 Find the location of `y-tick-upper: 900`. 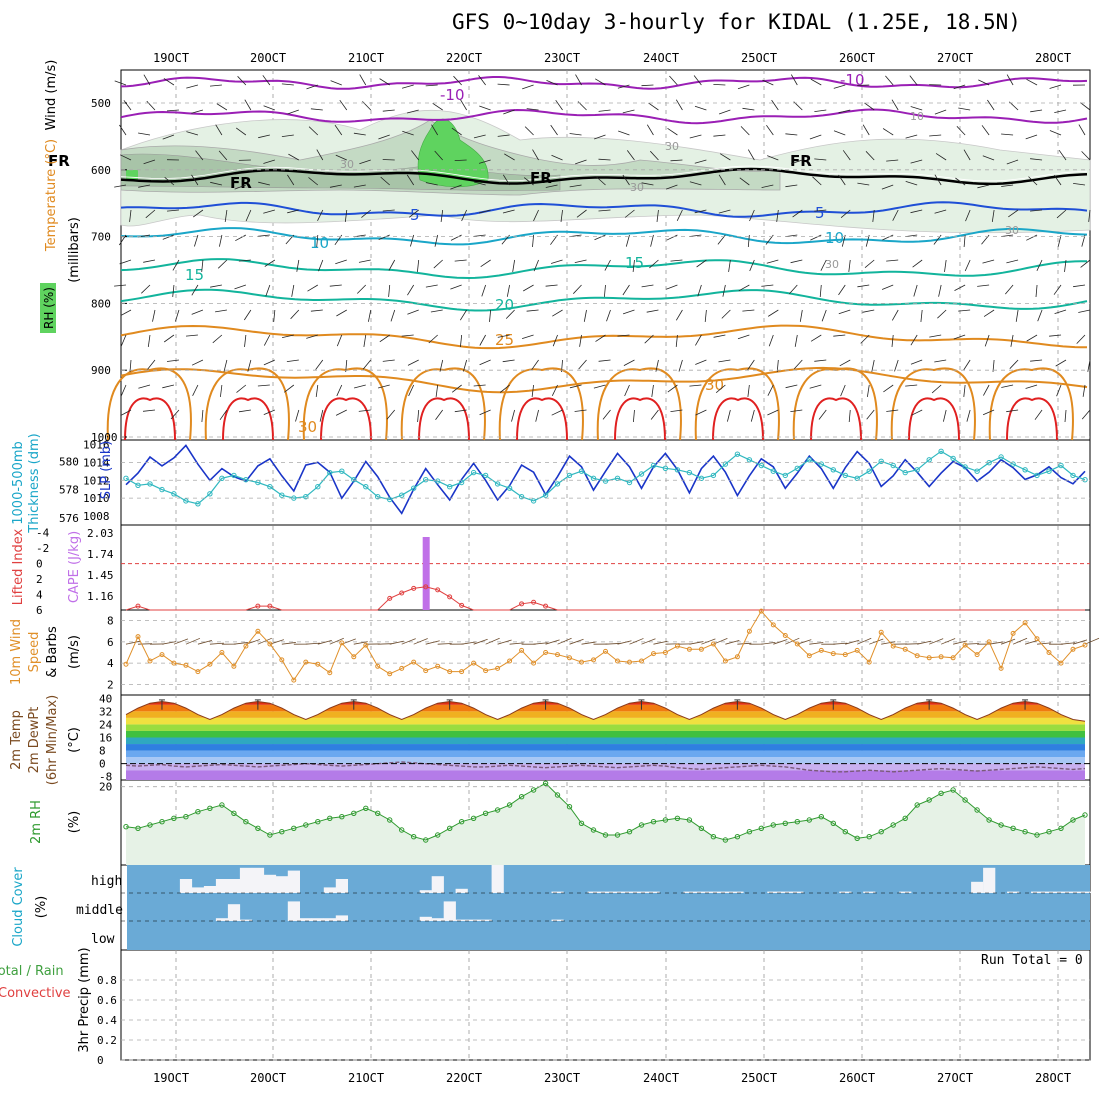

y-tick-upper: 900 is located at coordinates (101, 370).